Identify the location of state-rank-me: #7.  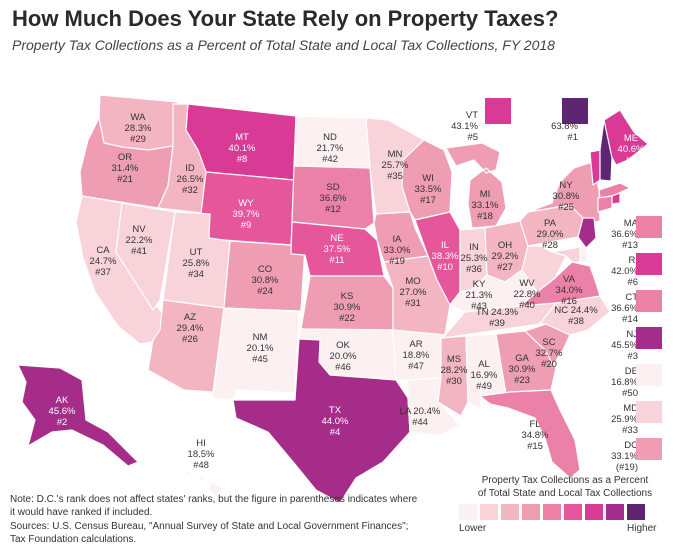
(631, 160).